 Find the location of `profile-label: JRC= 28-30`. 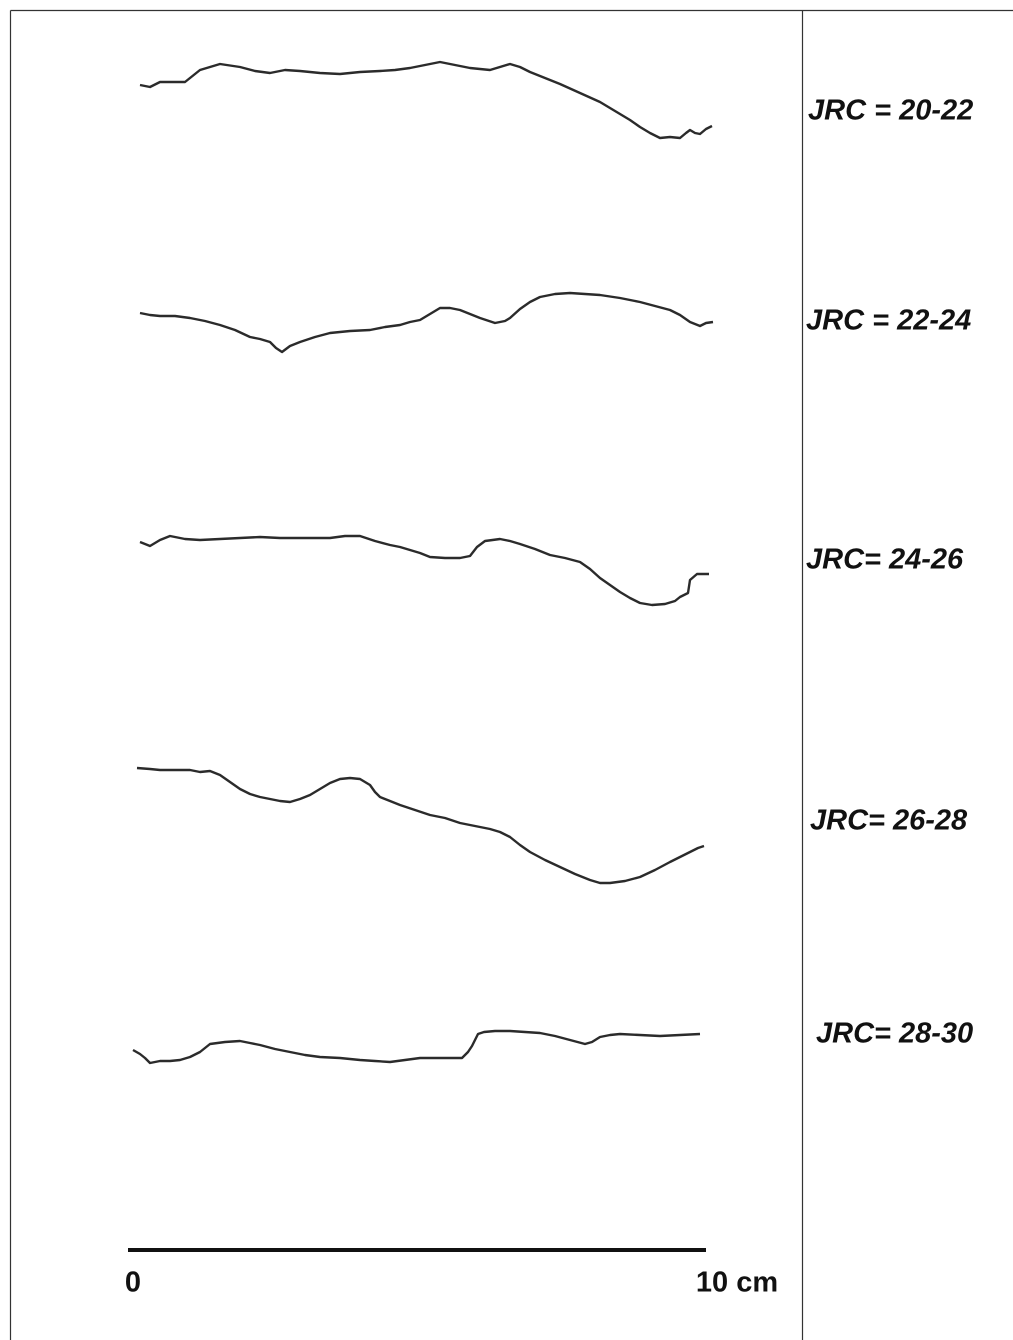

profile-label: JRC= 28-30 is located at coordinates (894, 1034).